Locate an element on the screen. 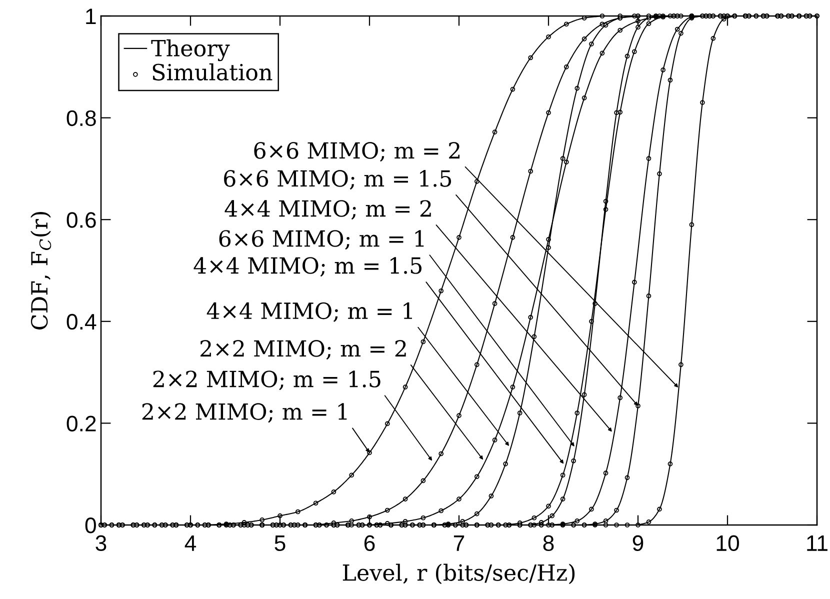 The image size is (830, 599). annotation: 4×4 MIMO; m = 1.5 is located at coordinates (308, 267).